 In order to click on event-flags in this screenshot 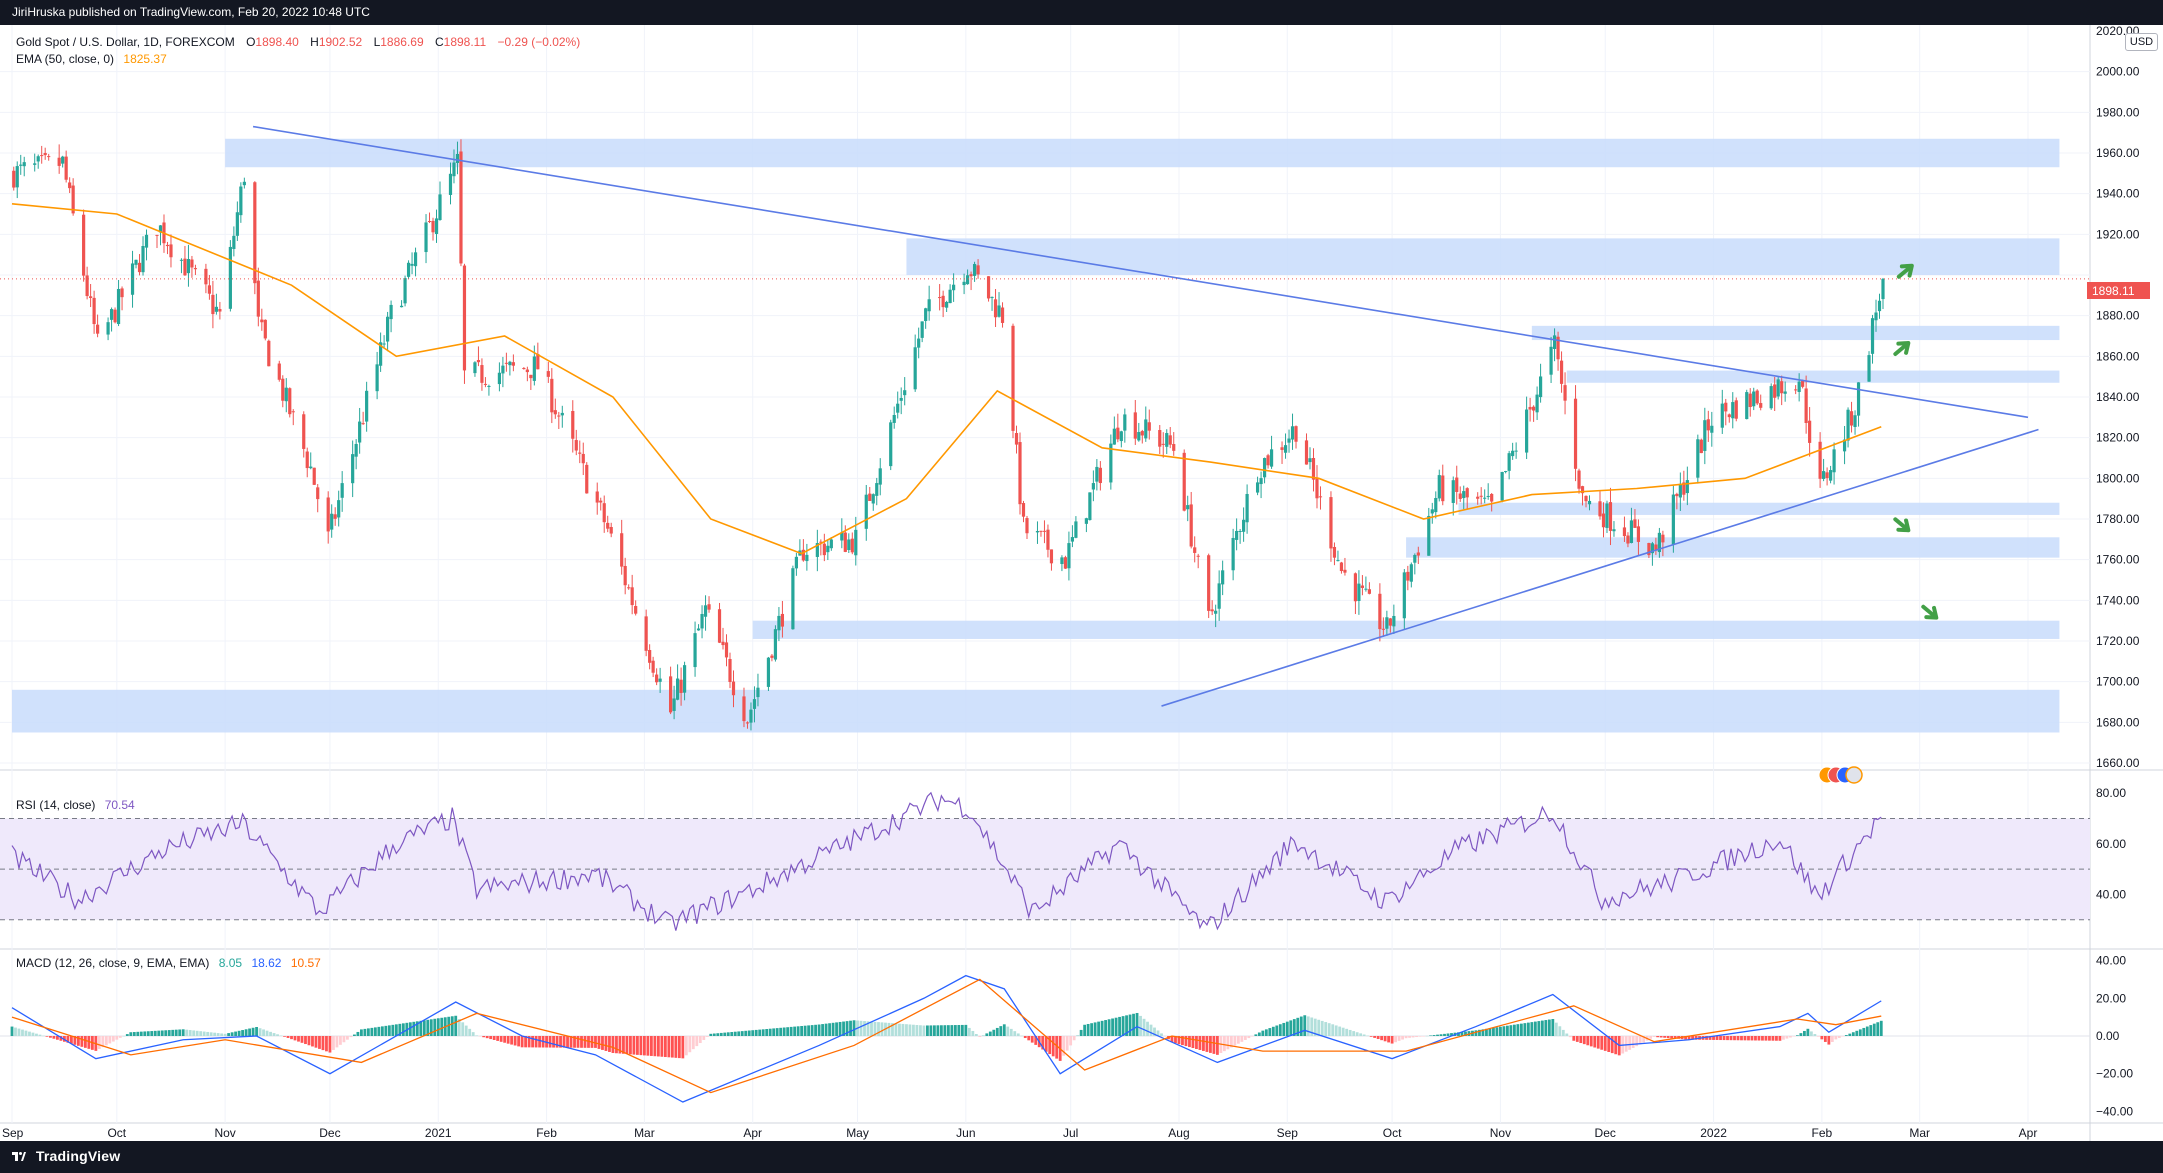, I will do `click(1840, 775)`.